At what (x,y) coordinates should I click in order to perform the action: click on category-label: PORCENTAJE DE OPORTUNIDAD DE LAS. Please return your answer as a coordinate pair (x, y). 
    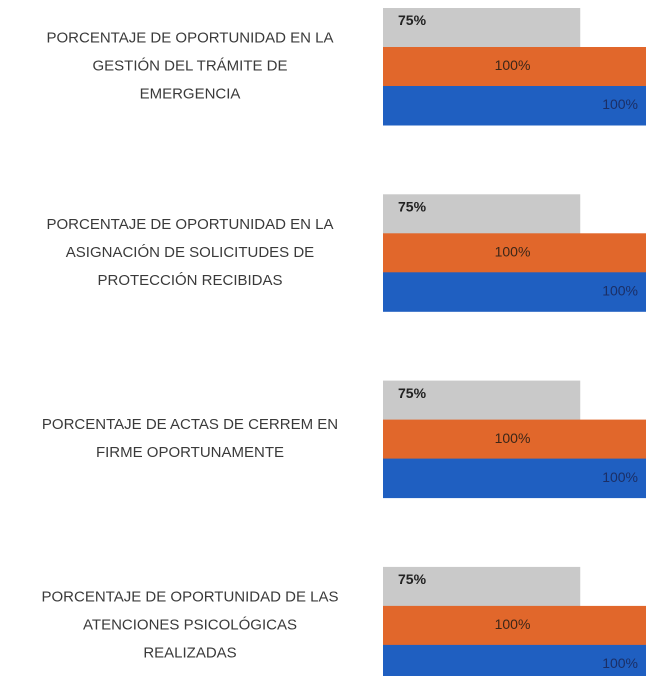
    Looking at the image, I should click on (190, 596).